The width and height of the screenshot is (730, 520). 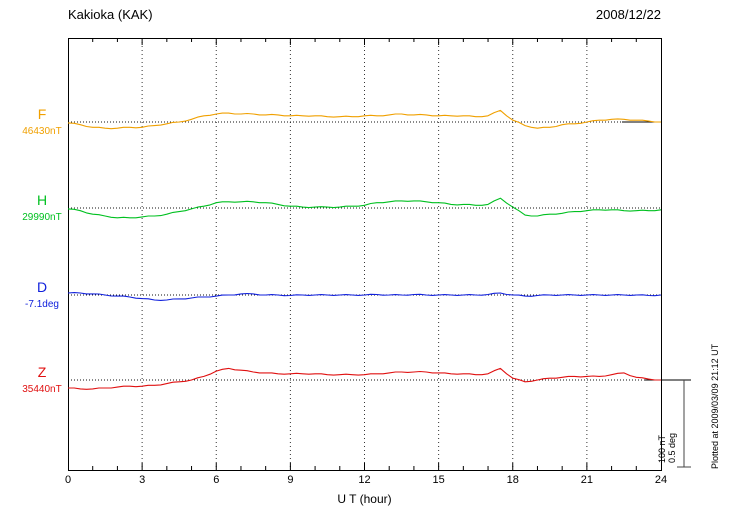 I want to click on series-label-F: F, so click(x=42, y=114).